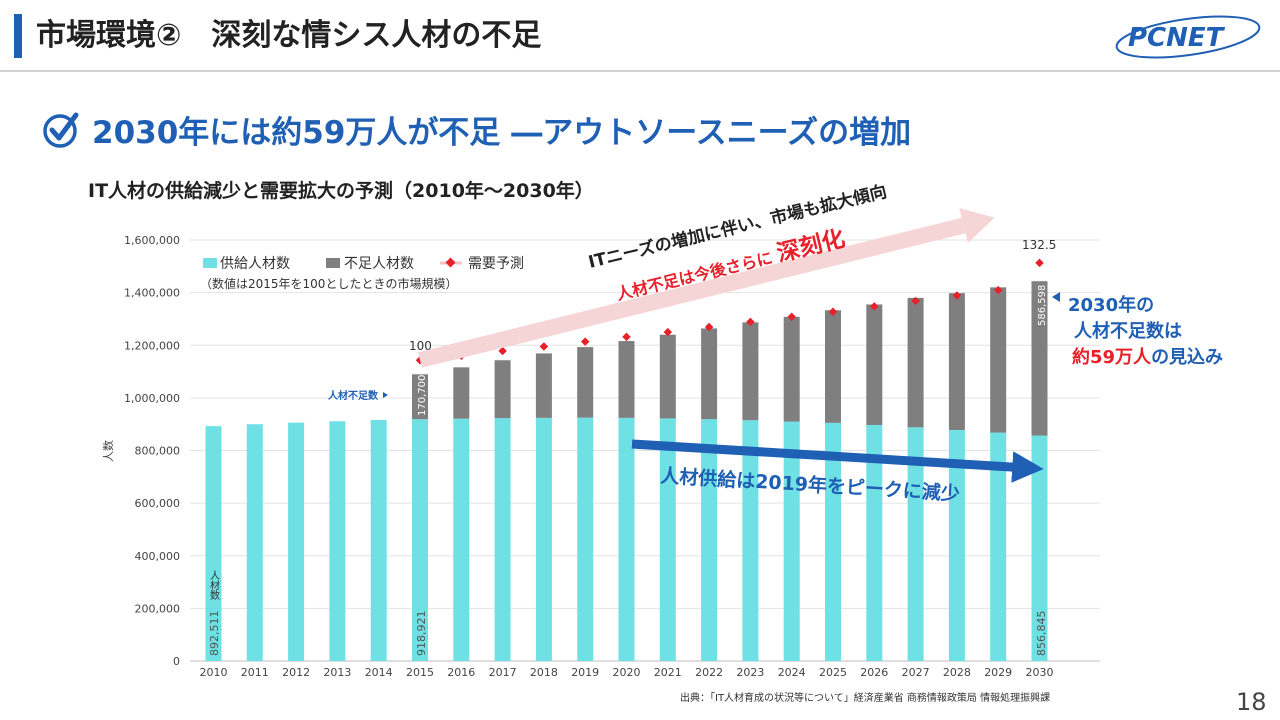 The image size is (1280, 720). What do you see at coordinates (341, 191) in the screenshot?
I see `chart-title: IT人材の供給減少と需要拡大の予測（2010年～2030年）` at bounding box center [341, 191].